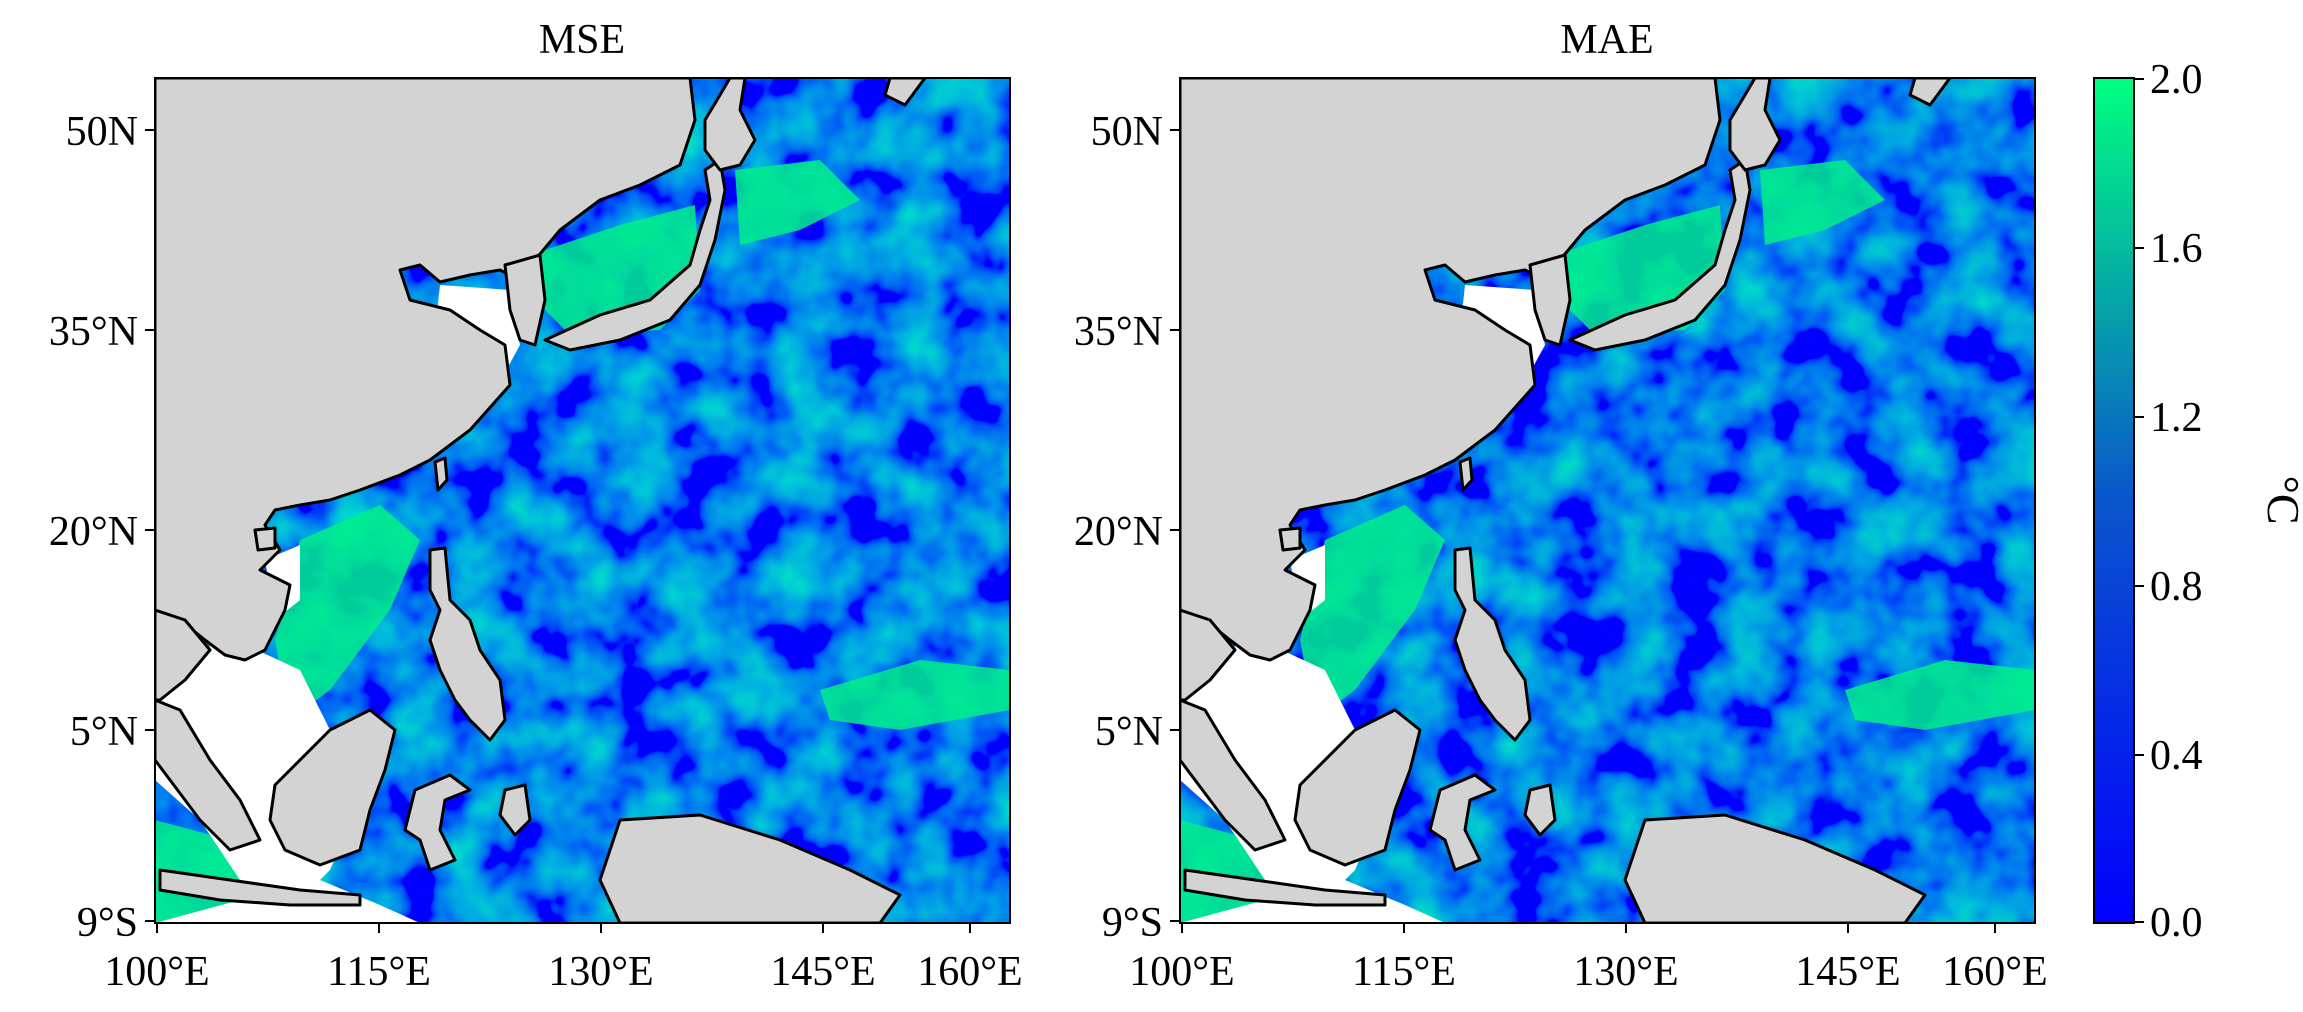 The image size is (2303, 1012). What do you see at coordinates (2176, 923) in the screenshot?
I see `colorbar-tick-label: 0.0` at bounding box center [2176, 923].